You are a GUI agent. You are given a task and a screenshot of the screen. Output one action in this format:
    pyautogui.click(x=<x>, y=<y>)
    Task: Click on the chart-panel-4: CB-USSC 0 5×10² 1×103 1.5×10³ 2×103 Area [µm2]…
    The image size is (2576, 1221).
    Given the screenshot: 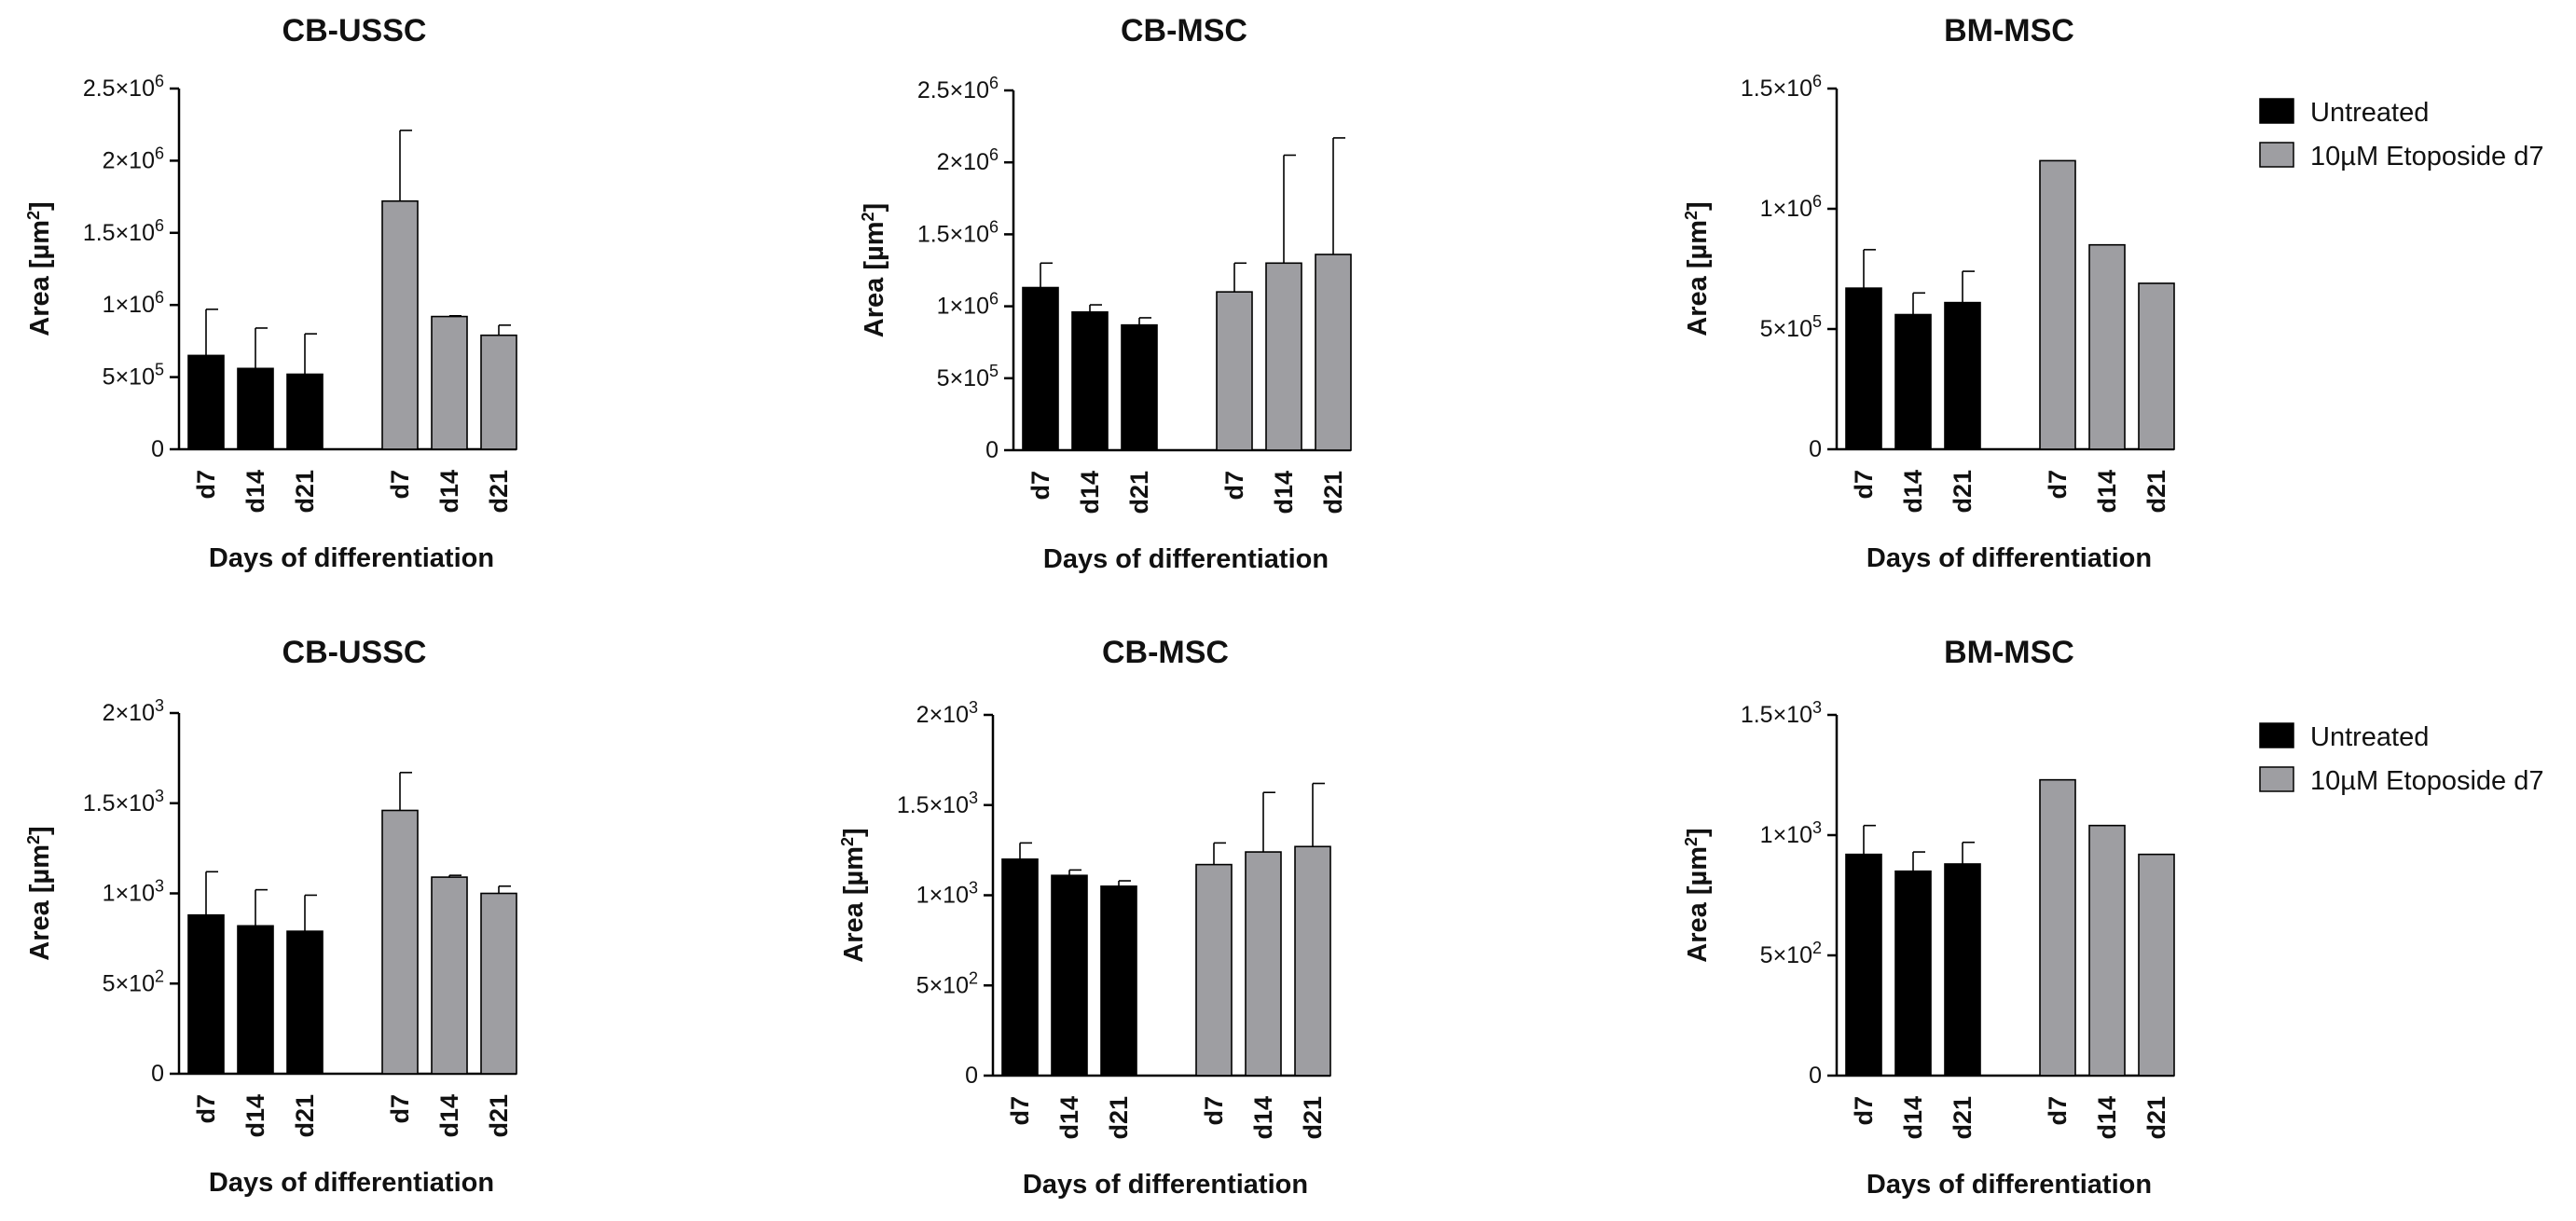 What is the action you would take?
    pyautogui.click(x=270, y=917)
    